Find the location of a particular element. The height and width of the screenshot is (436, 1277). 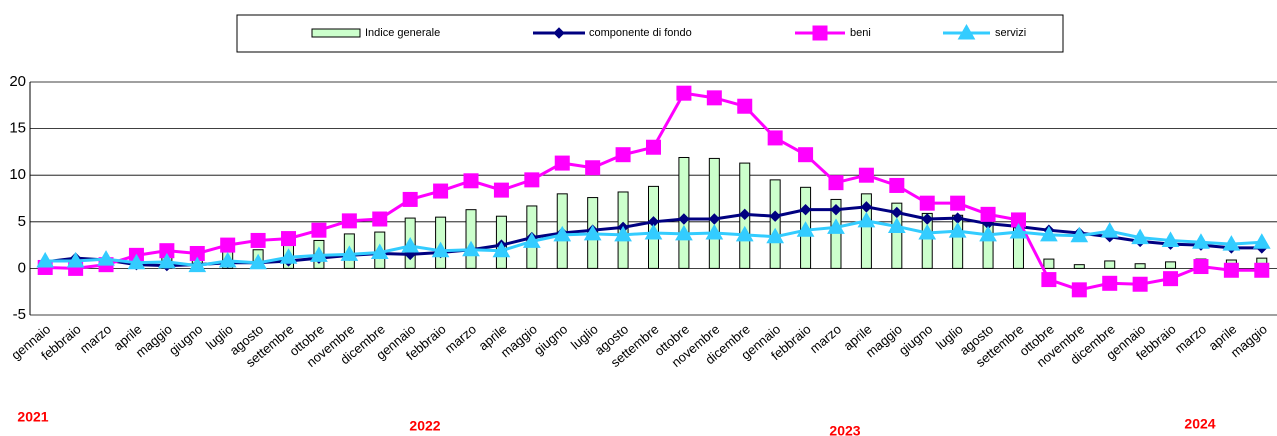

year-label: 2022 is located at coordinates (424, 426).